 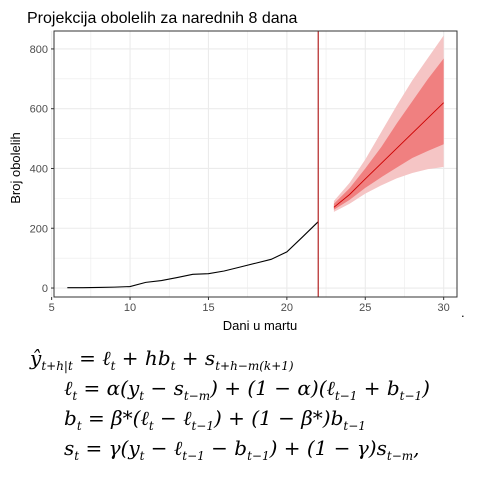 I want to click on formula-forecast: ŷt+h|t = ℓt + hbt + st+h−m(k+1), so click(x=162, y=359).